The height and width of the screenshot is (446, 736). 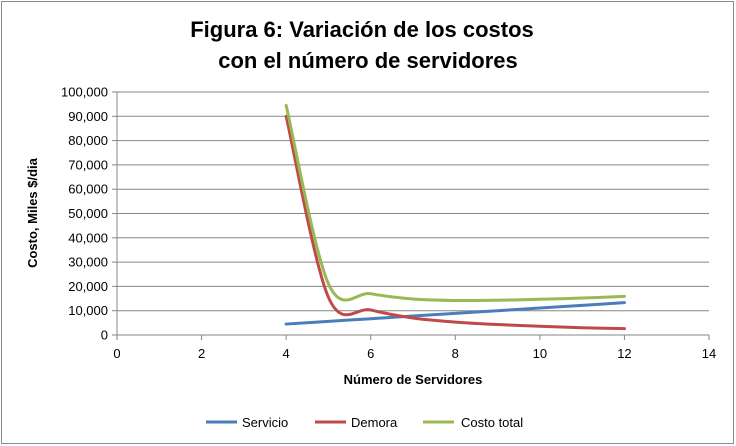 I want to click on y-tick-label: 0, so click(x=104, y=335).